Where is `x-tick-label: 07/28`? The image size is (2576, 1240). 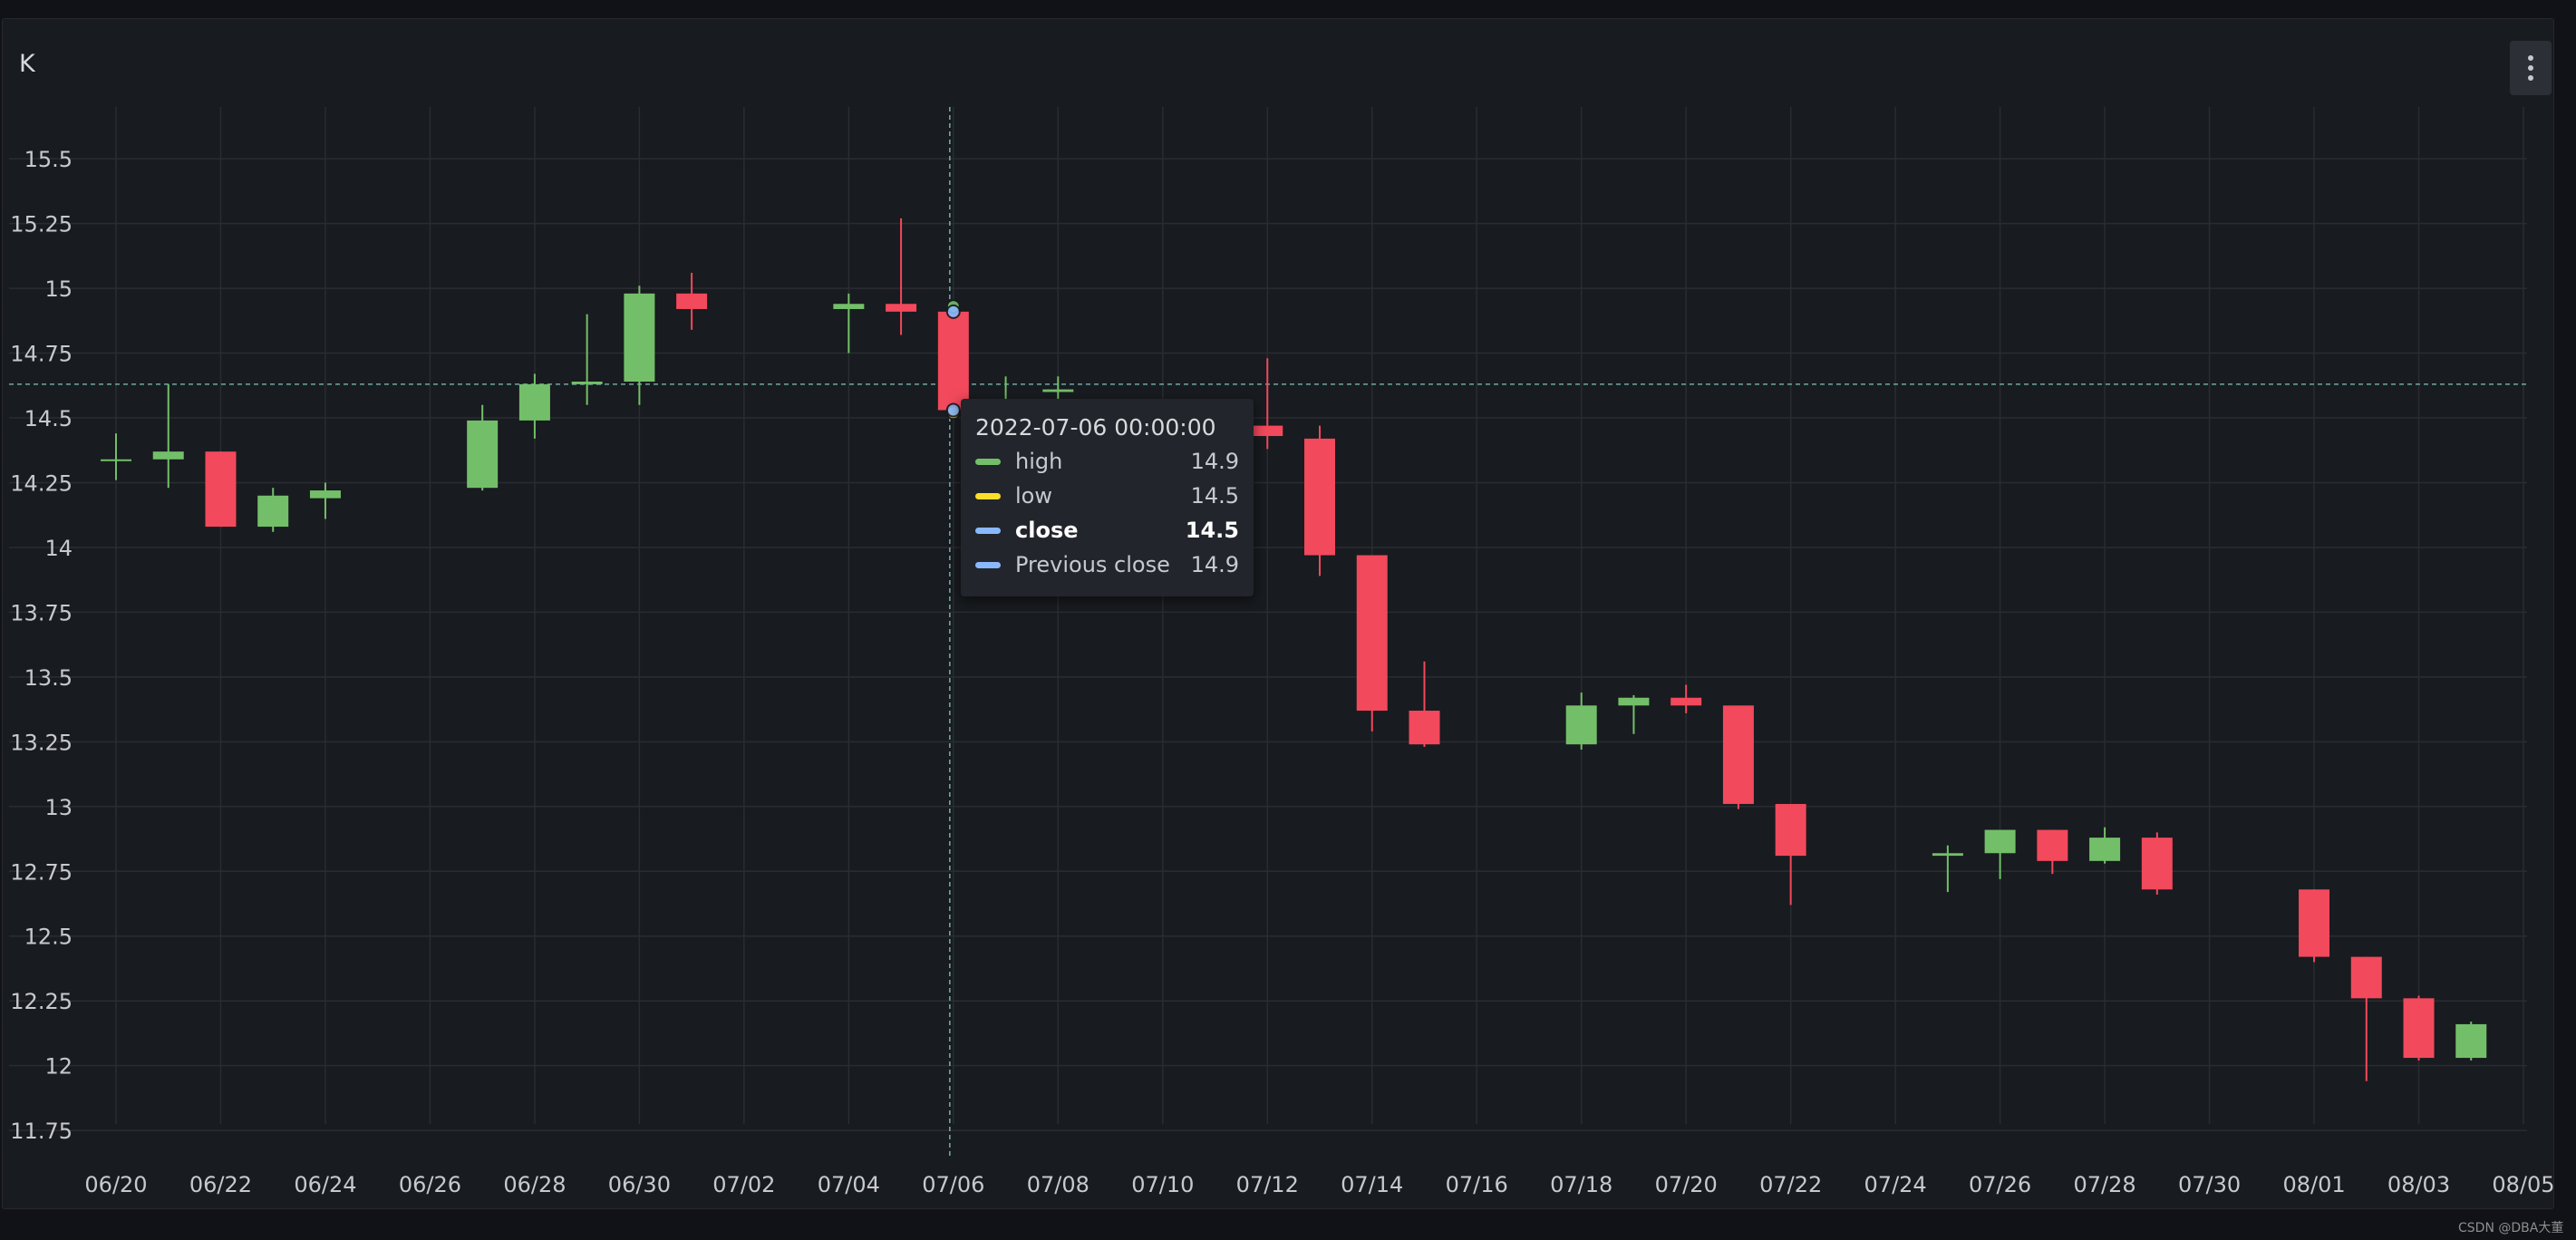 x-tick-label: 07/28 is located at coordinates (2105, 1184).